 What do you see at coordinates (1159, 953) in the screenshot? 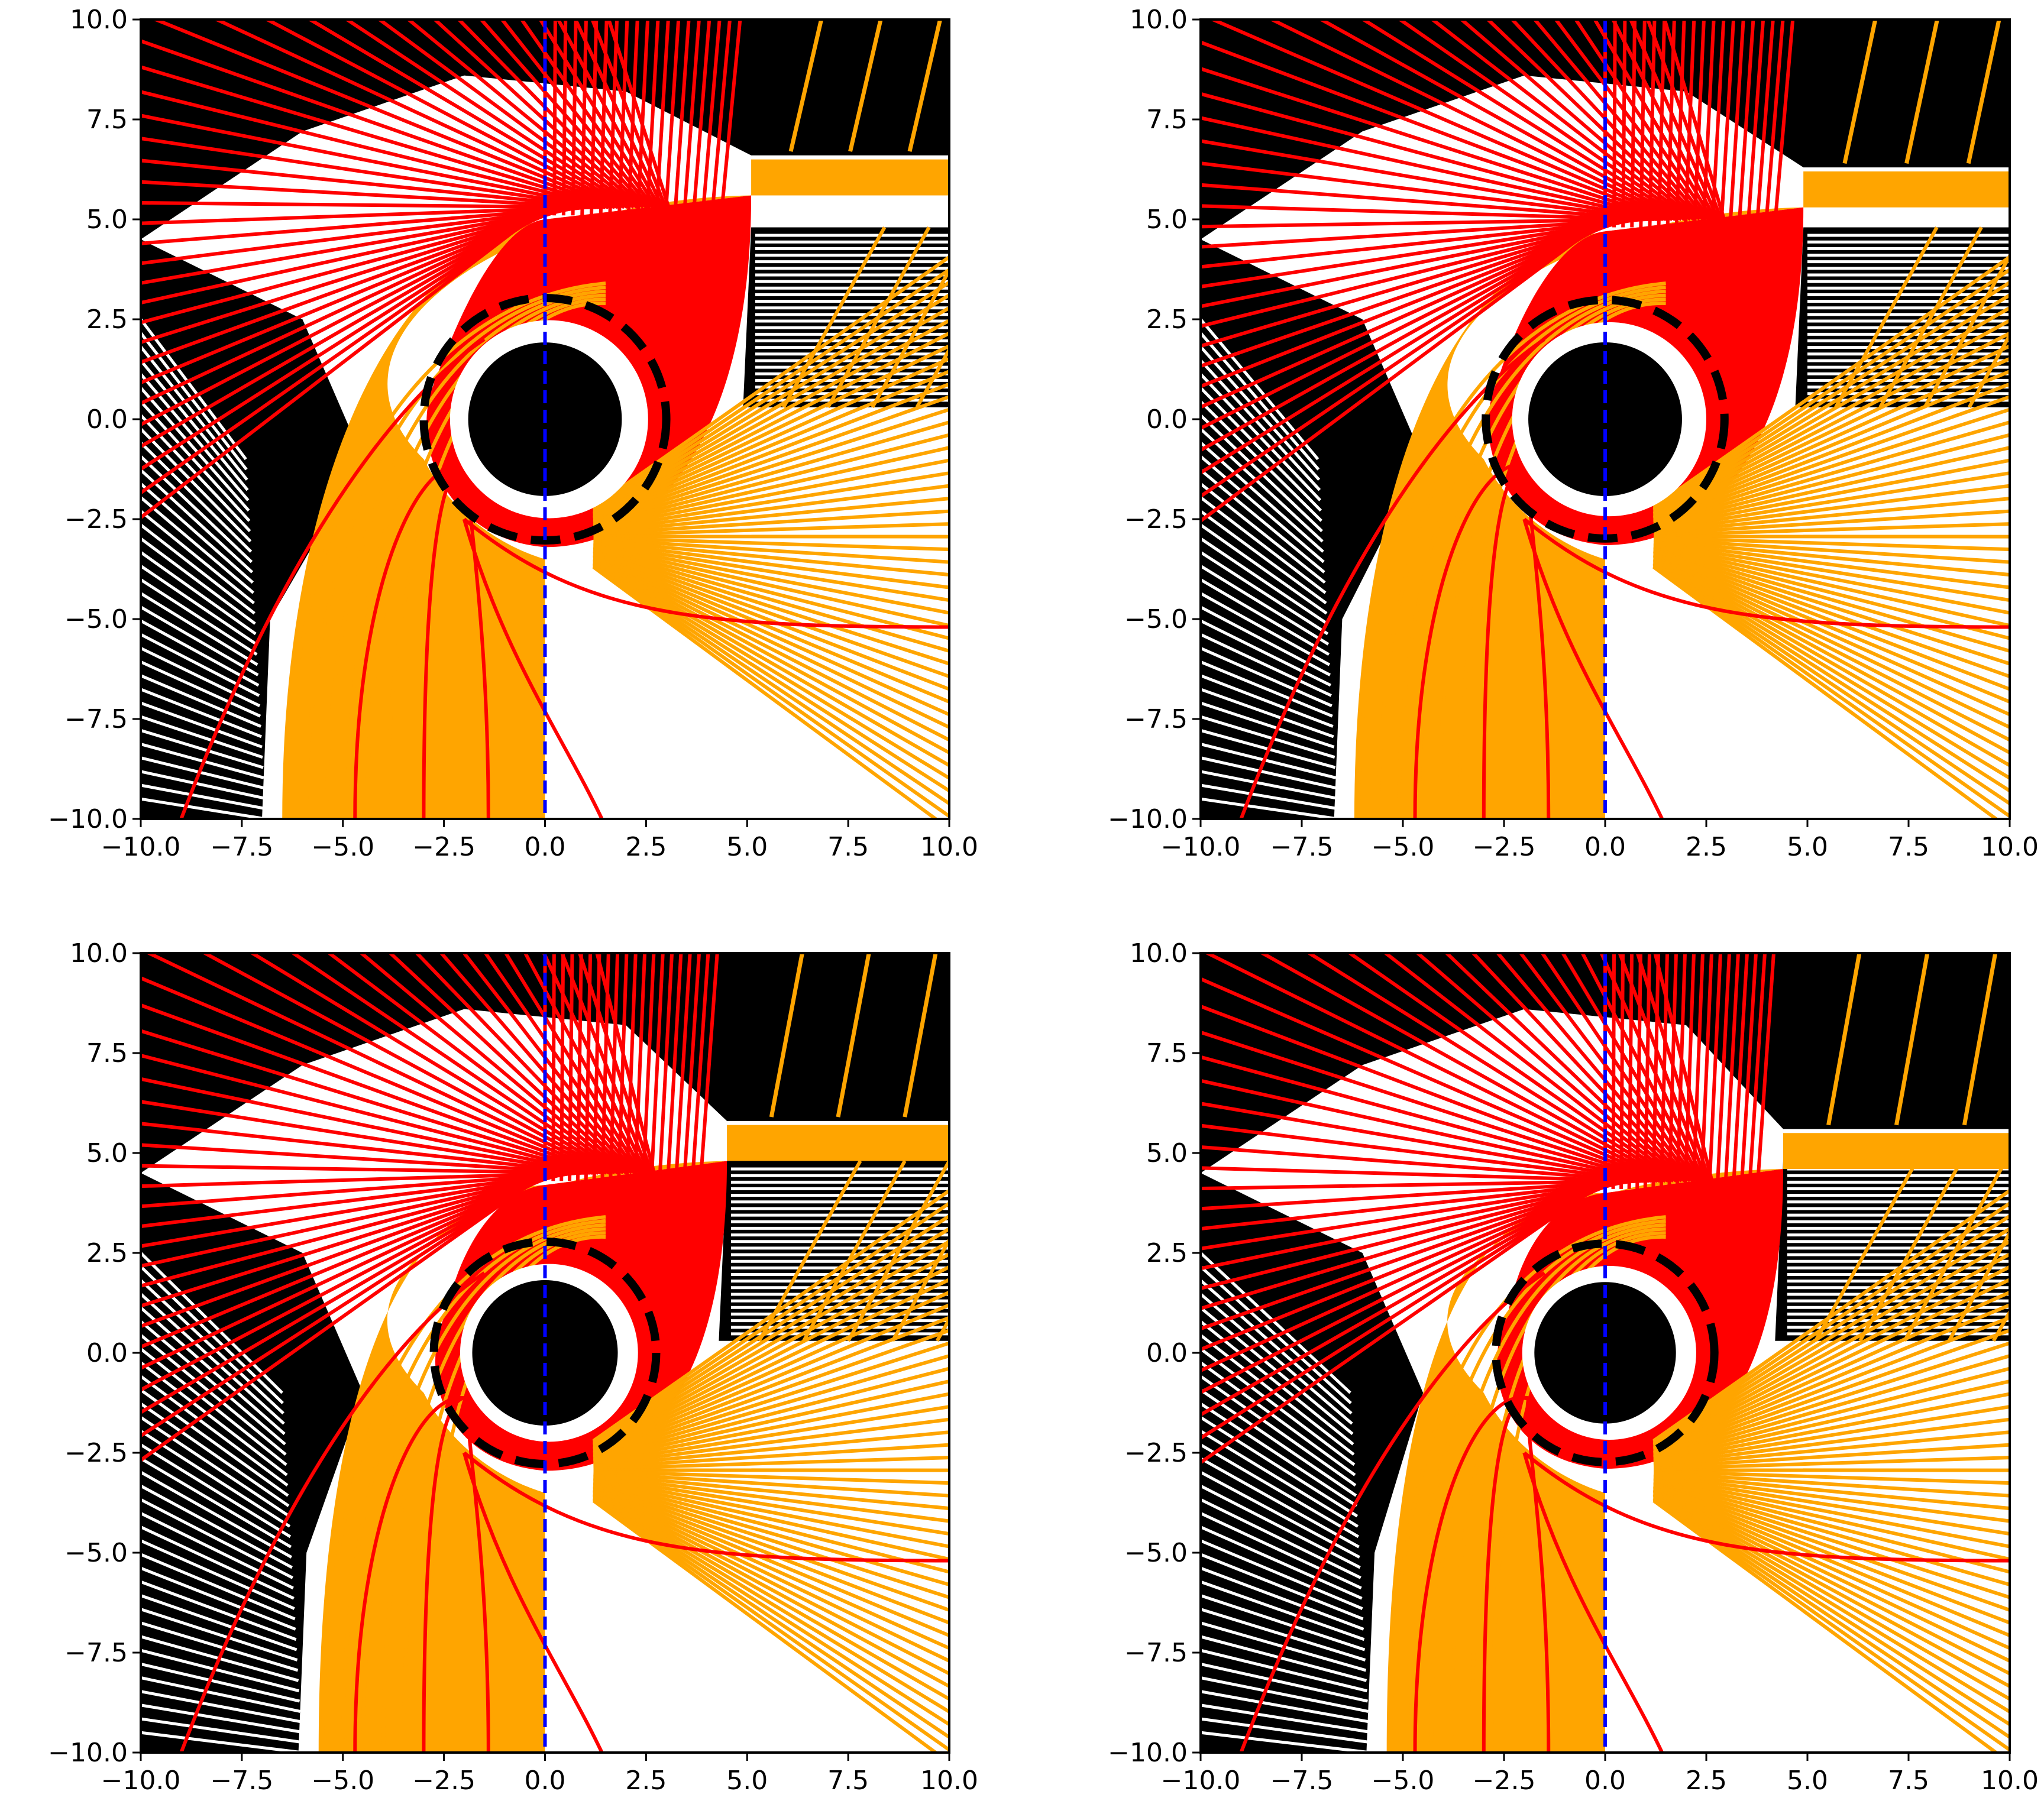
I see `y-tick-label: 10.0` at bounding box center [1159, 953].